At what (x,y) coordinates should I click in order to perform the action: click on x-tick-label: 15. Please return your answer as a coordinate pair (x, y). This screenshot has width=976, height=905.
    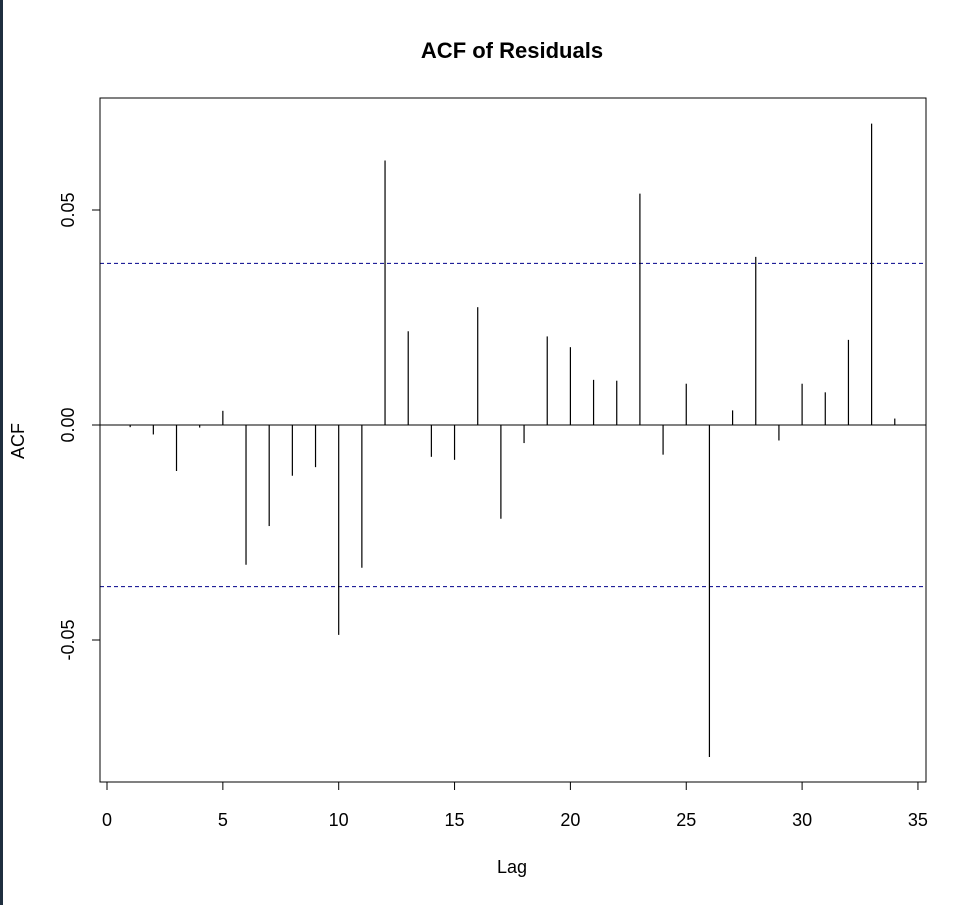
    Looking at the image, I should click on (455, 820).